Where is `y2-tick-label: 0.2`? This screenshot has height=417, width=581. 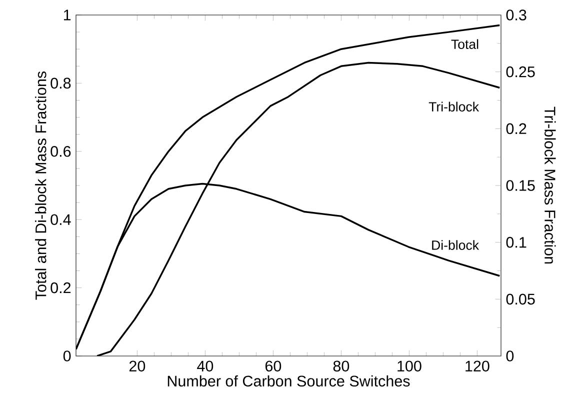 y2-tick-label: 0.2 is located at coordinates (516, 128).